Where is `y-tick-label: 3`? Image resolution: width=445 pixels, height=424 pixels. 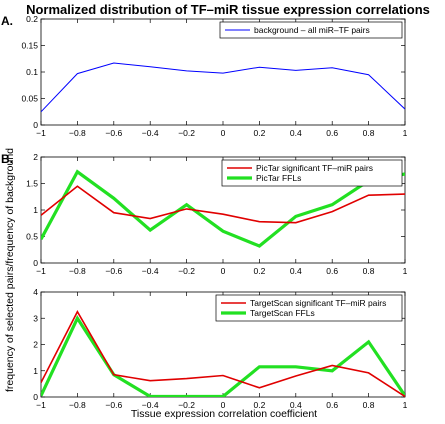 y-tick-label: 3 is located at coordinates (35, 318).